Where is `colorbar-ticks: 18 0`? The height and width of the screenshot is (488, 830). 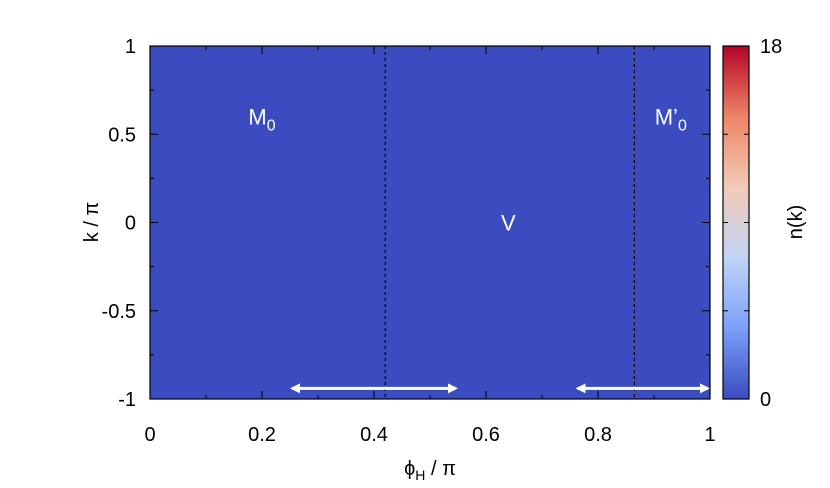
colorbar-ticks: 18 0 is located at coordinates (752, 223).